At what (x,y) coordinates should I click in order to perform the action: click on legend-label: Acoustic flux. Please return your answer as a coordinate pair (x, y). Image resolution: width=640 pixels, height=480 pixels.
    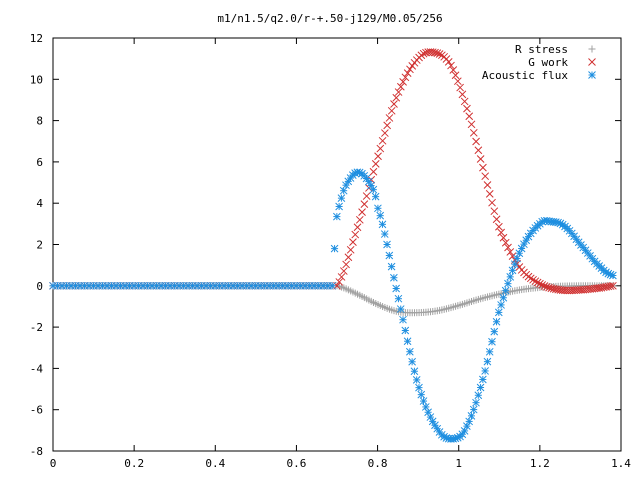
    Looking at the image, I should click on (525, 75).